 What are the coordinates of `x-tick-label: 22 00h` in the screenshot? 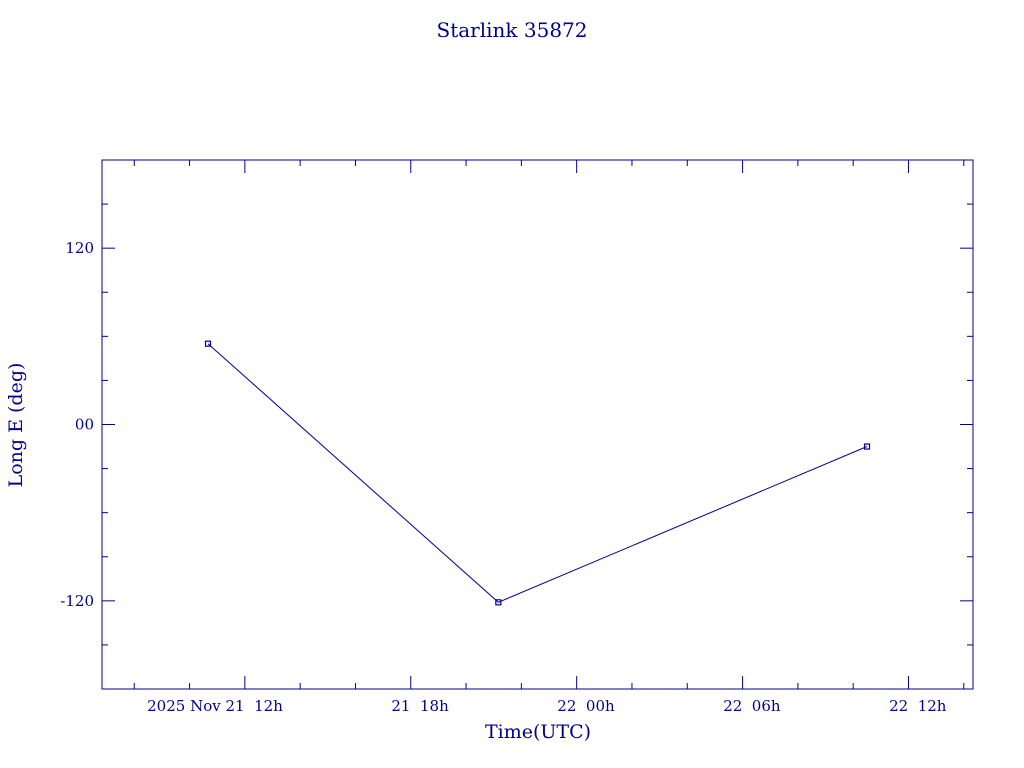 It's located at (586, 706).